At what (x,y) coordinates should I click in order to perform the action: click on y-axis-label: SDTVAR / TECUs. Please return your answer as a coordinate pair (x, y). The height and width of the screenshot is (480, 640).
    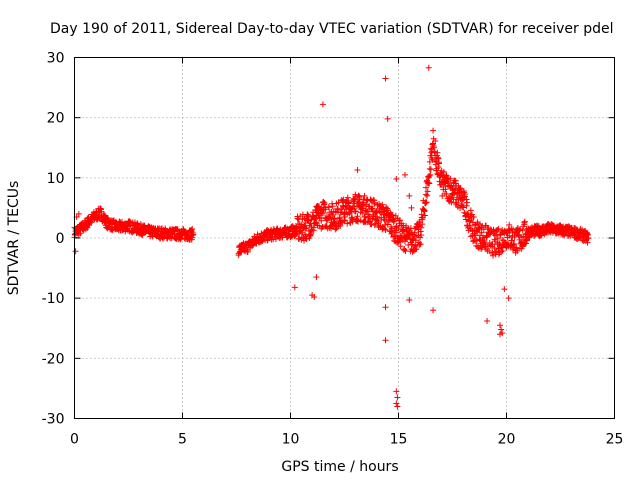
    Looking at the image, I should click on (14, 238).